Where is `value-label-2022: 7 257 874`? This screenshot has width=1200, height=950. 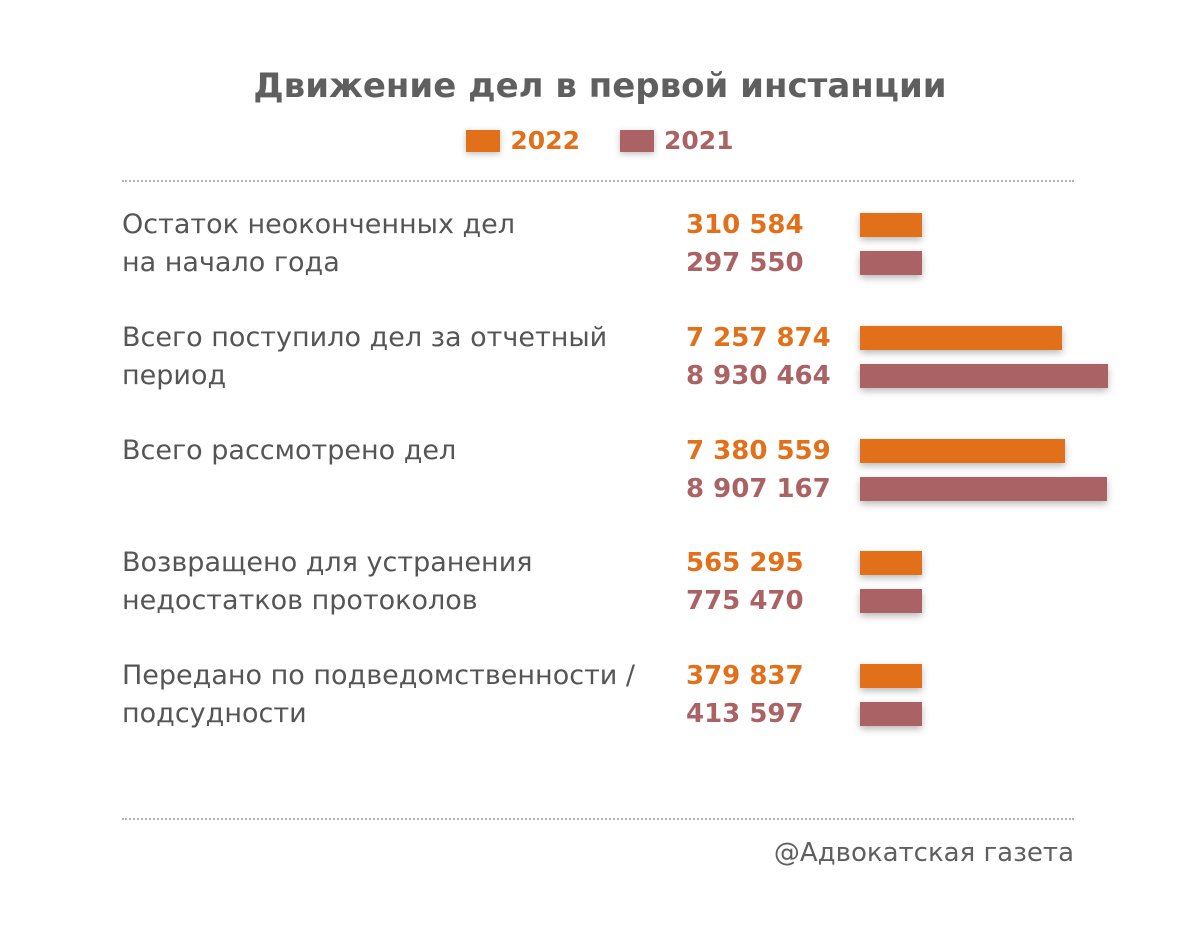
value-label-2022: 7 257 874 is located at coordinates (758, 338).